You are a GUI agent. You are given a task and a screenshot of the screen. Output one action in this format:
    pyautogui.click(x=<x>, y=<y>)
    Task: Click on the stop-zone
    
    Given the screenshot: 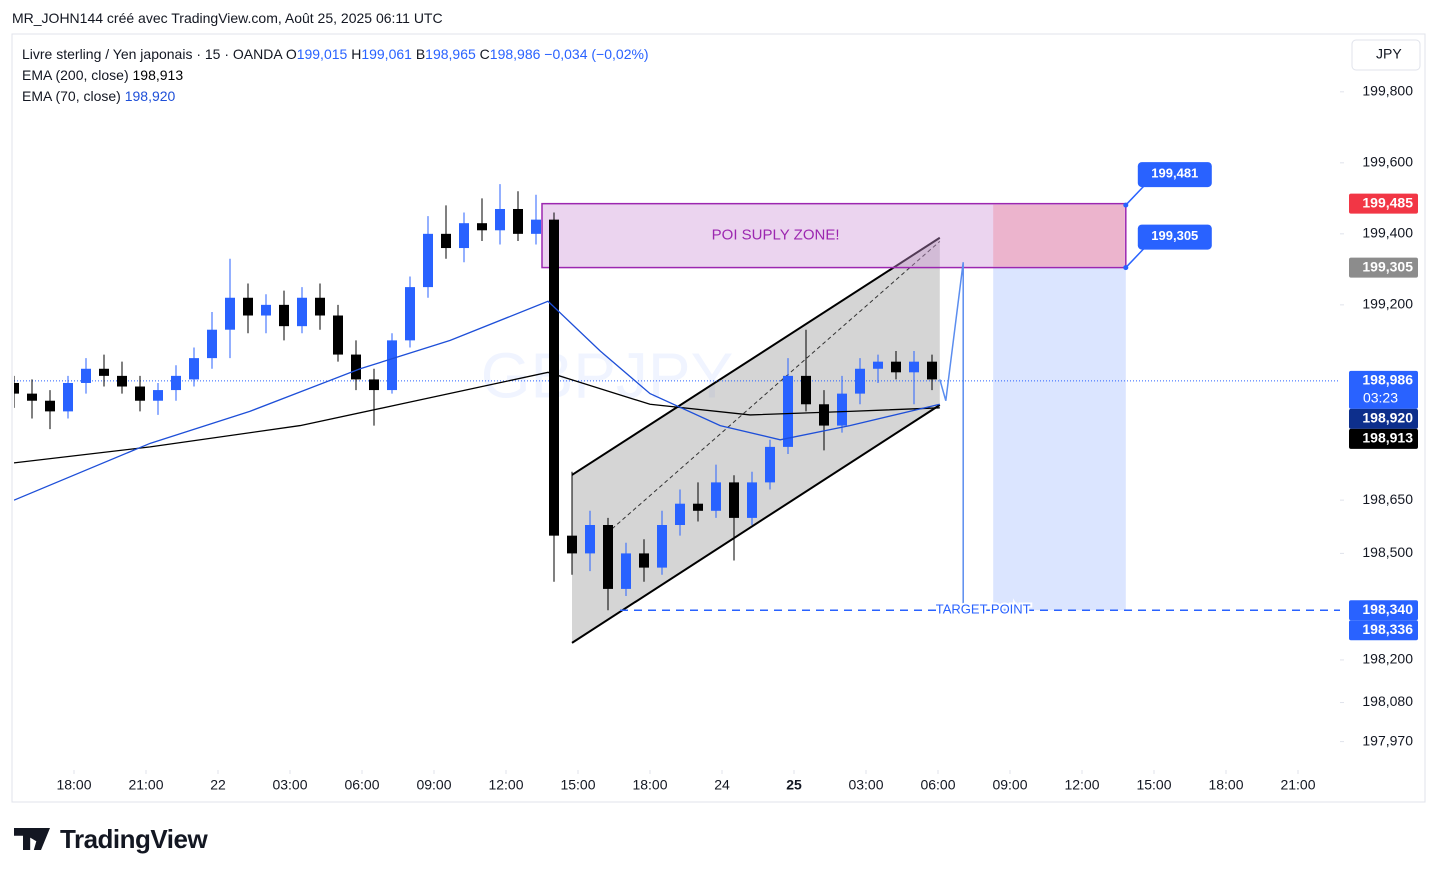 What is the action you would take?
    pyautogui.click(x=1059, y=235)
    